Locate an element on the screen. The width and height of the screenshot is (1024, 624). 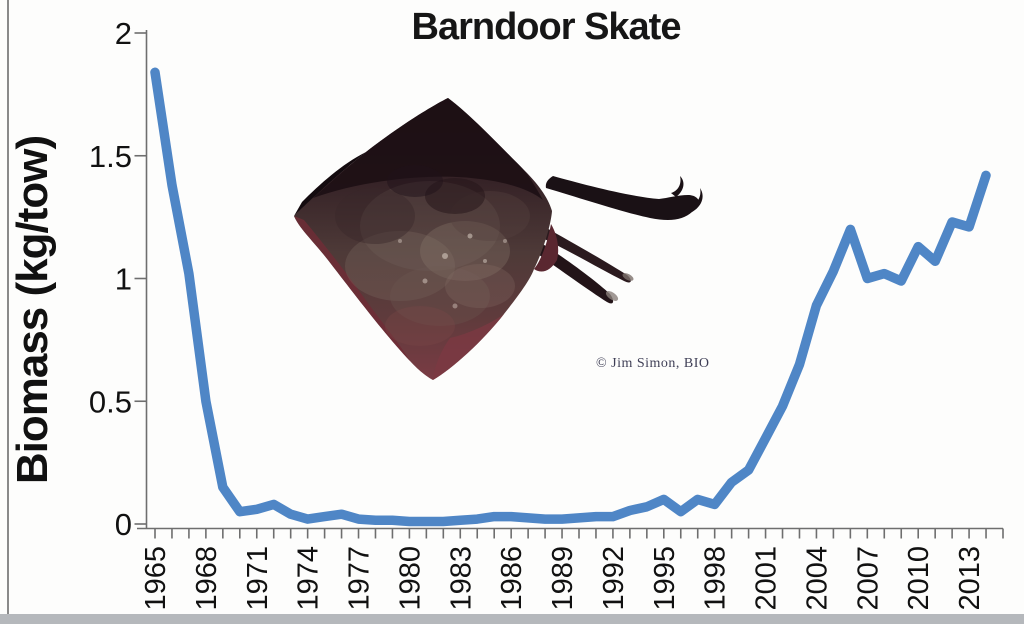
x-tick-label: 1980 is located at coordinates (410, 578).